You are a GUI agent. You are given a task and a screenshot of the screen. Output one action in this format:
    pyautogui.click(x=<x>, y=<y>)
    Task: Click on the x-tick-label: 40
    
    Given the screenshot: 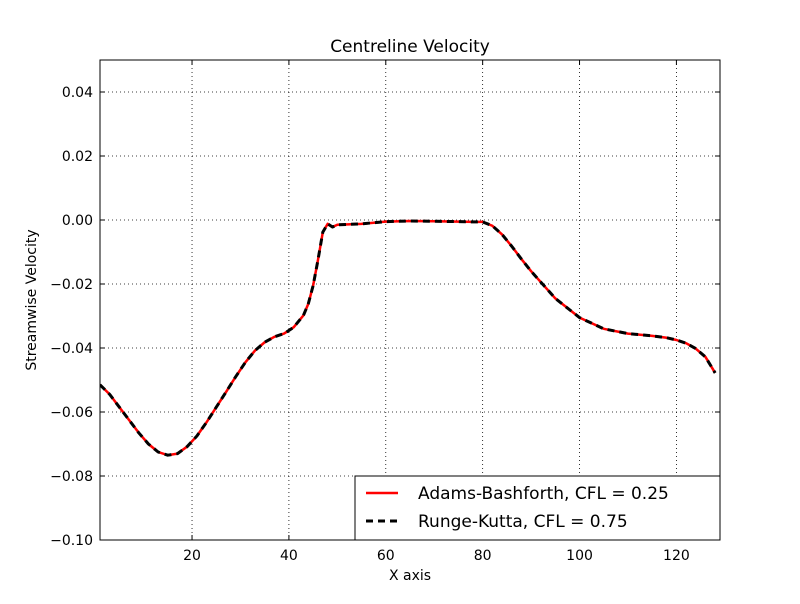 What is the action you would take?
    pyautogui.click(x=289, y=556)
    